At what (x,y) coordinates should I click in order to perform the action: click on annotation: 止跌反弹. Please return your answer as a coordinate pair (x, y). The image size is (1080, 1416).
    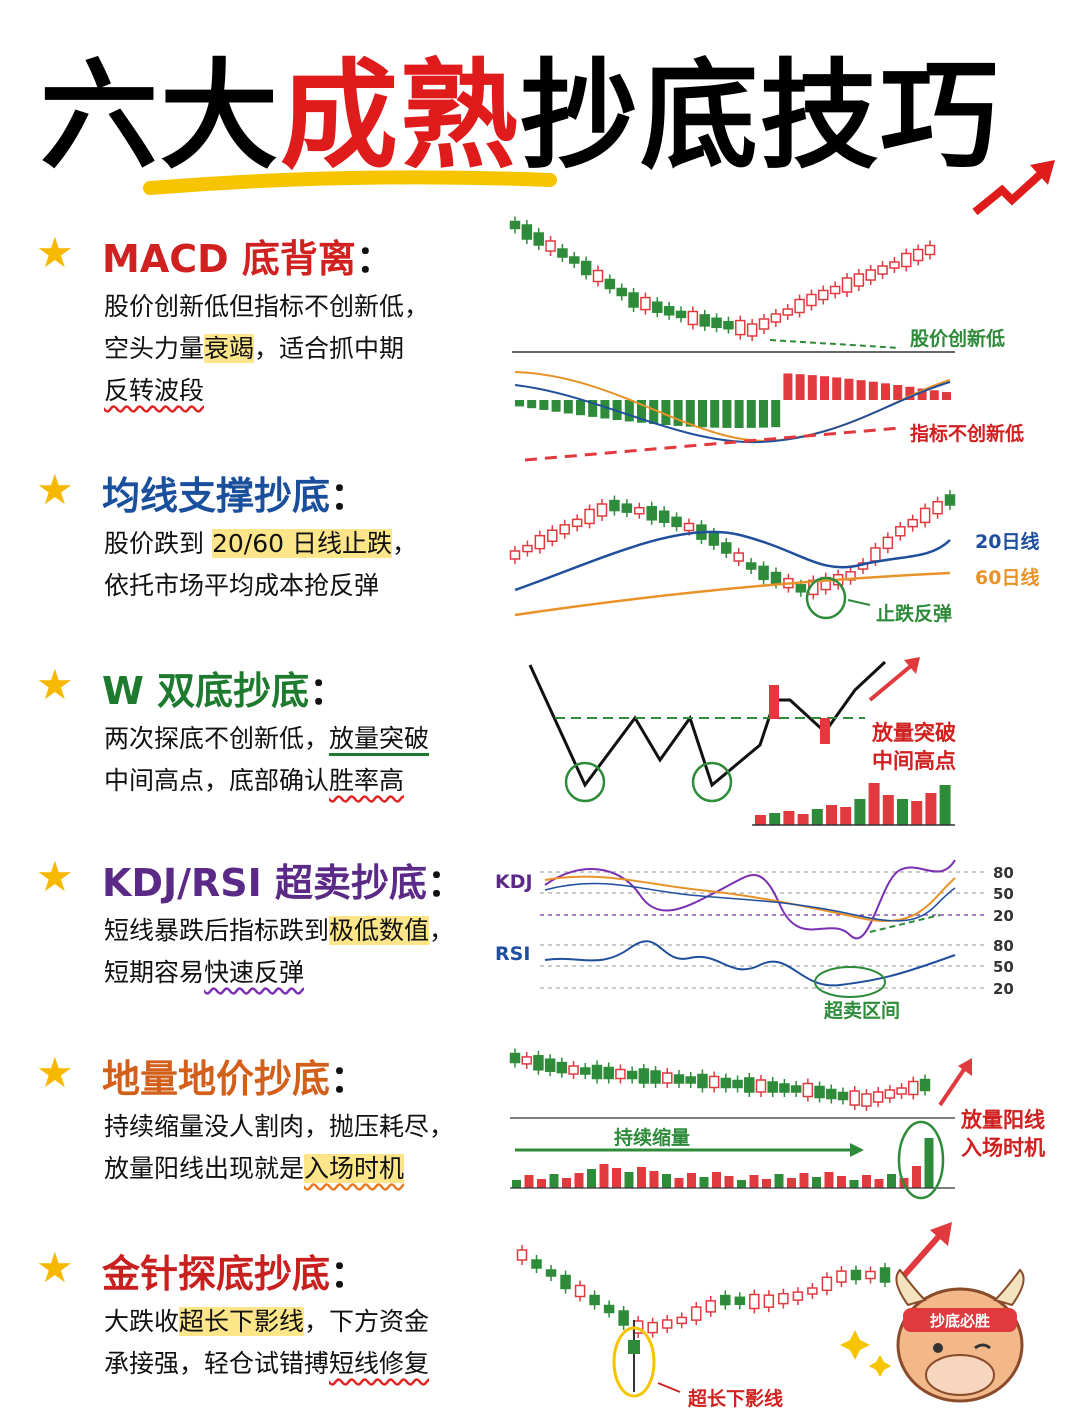
    Looking at the image, I should click on (914, 613).